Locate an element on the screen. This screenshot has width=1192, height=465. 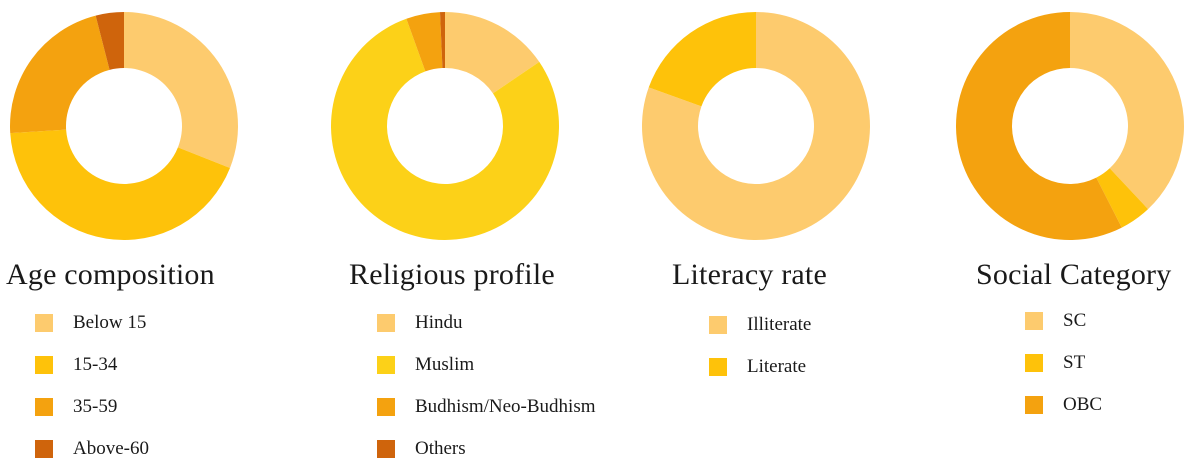
slice-others is located at coordinates (442, 40).